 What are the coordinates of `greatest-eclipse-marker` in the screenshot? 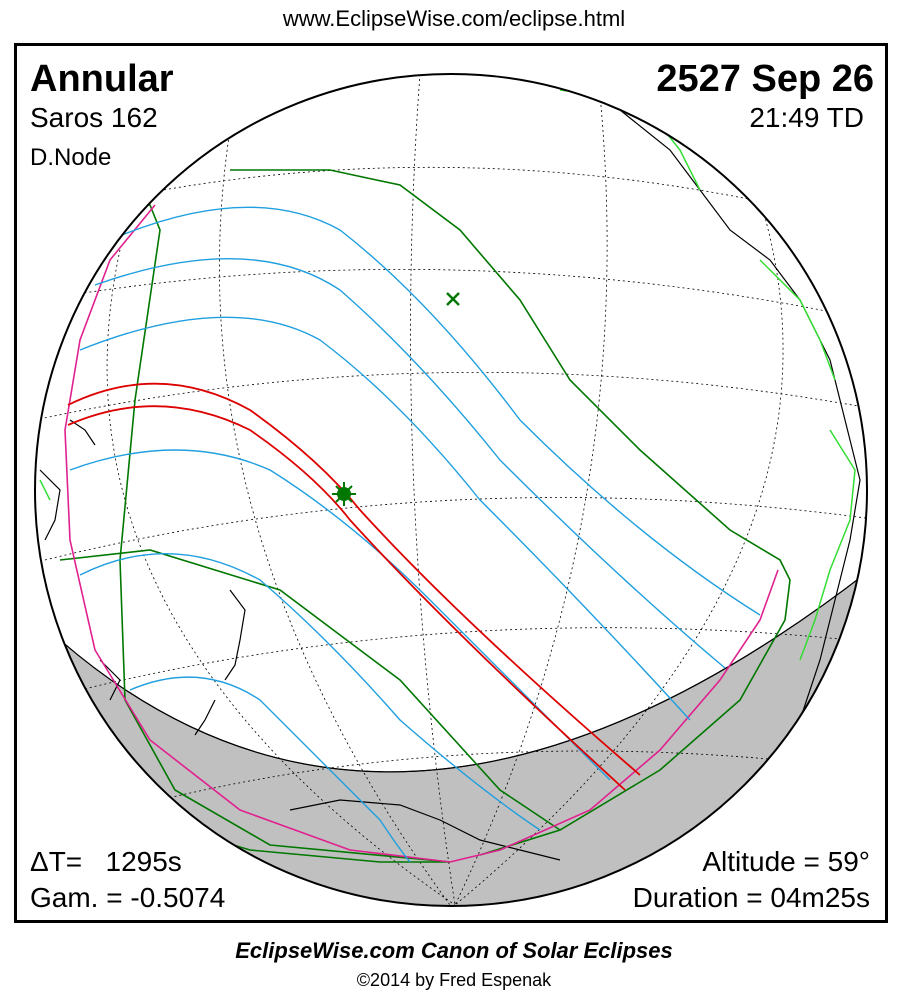 It's located at (344, 494).